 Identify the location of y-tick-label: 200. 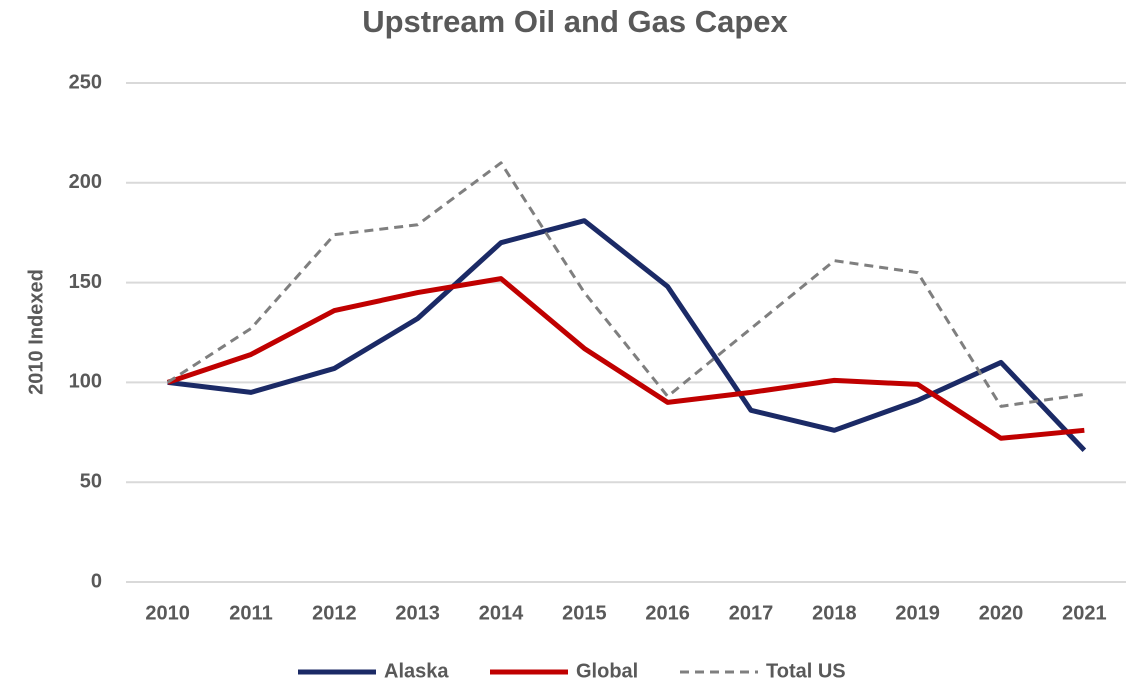
(85, 182).